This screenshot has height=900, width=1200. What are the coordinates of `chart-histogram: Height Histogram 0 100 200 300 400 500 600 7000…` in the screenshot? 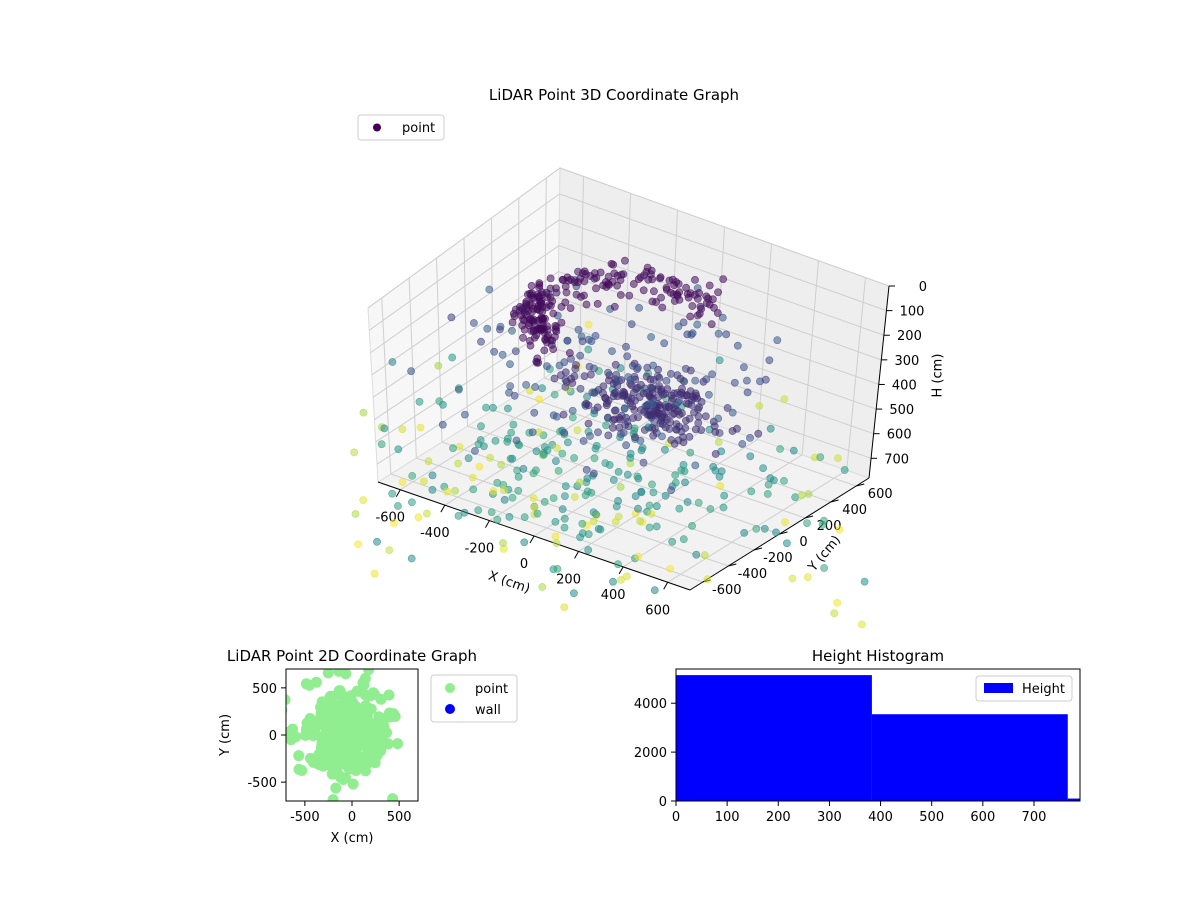 It's located at (857, 736).